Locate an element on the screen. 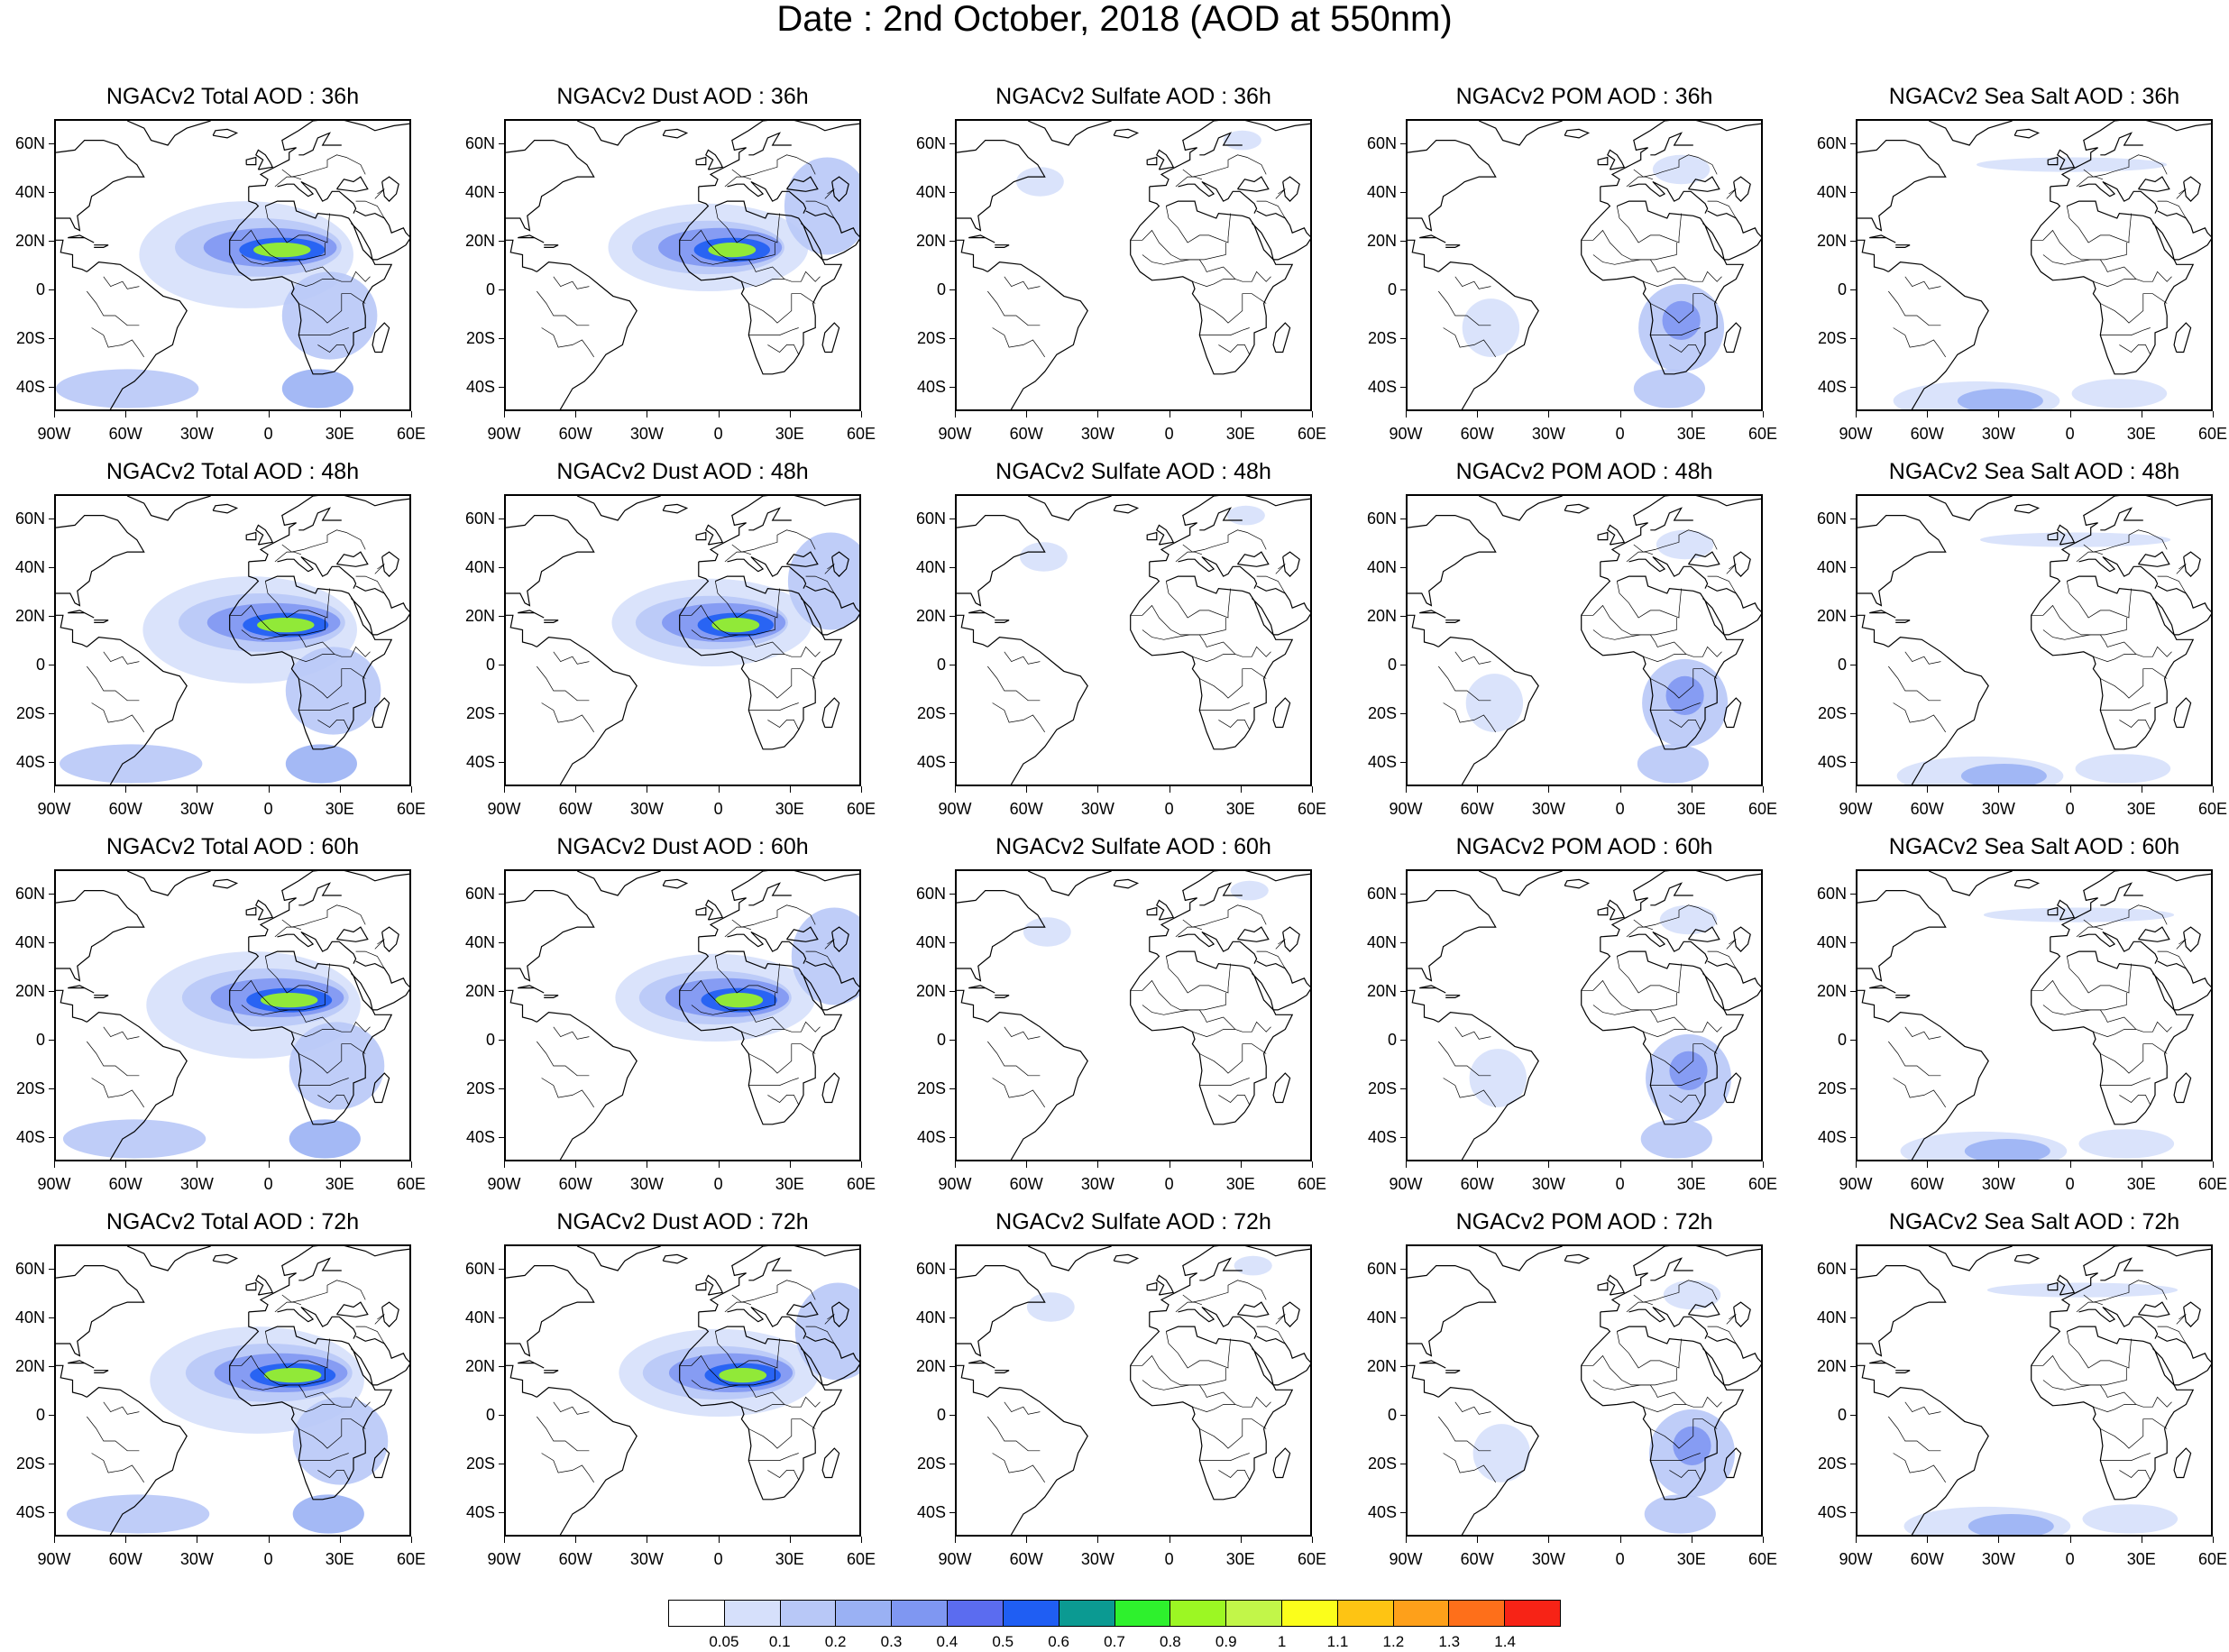 This screenshot has height=1652, width=2229. lat-label: 40N is located at coordinates (29, 1317).